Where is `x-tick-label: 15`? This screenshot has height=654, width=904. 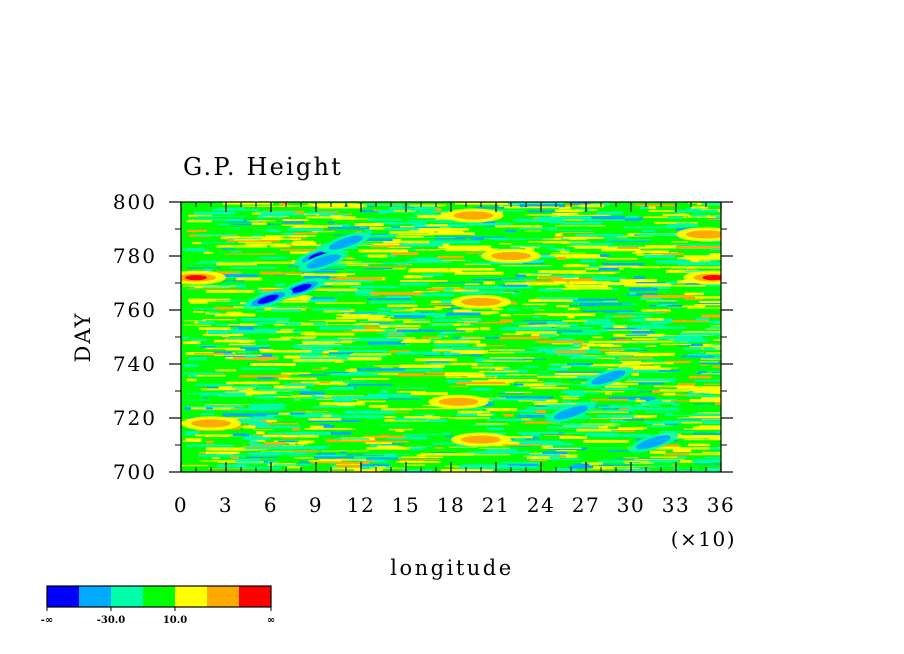 x-tick-label: 15 is located at coordinates (406, 505).